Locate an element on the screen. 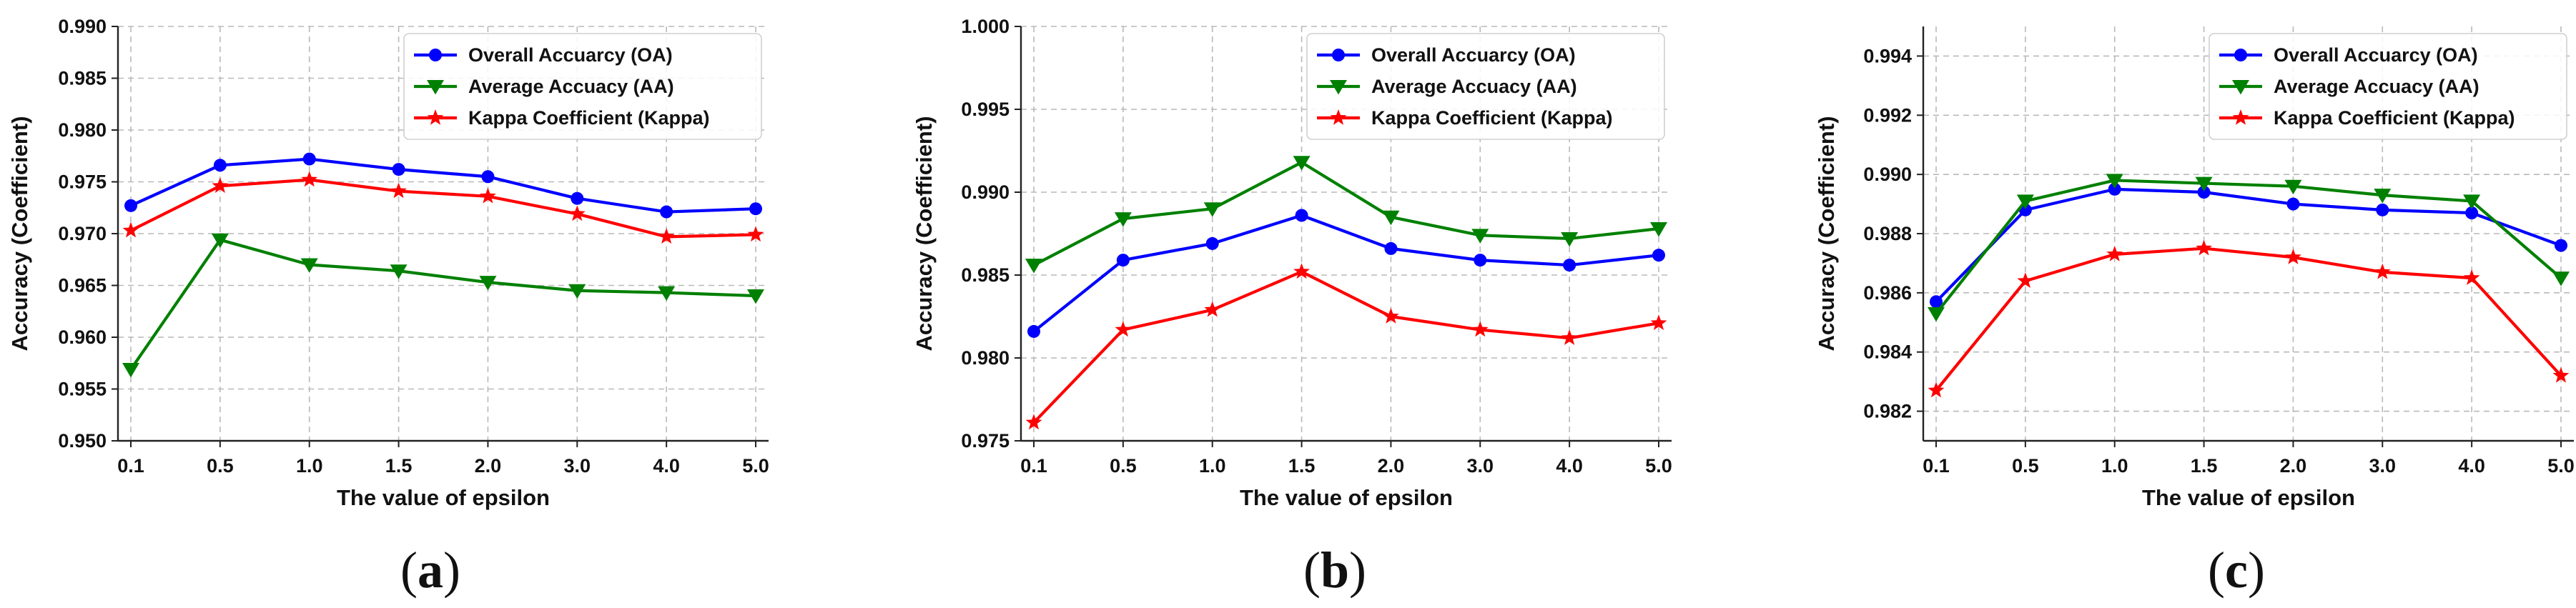  y-tick-label: 0.995 is located at coordinates (985, 109).